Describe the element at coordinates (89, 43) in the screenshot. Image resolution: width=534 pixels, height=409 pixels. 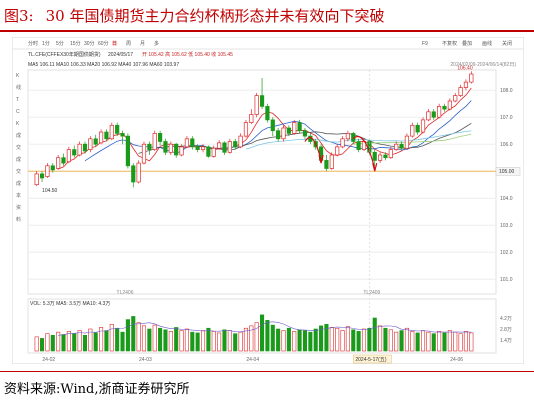
I see `period-tab: 30分` at that location.